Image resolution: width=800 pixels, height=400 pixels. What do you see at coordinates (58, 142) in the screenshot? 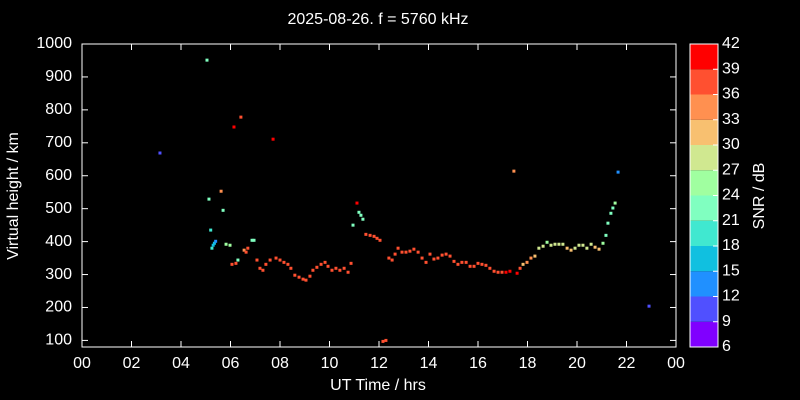
I see `y-tick-label: 700` at bounding box center [58, 142].